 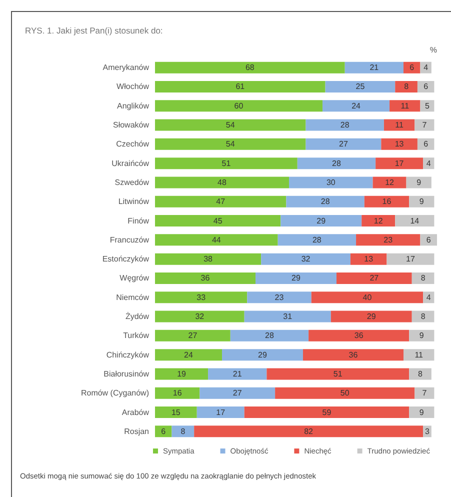 I want to click on data-label: 45, so click(x=218, y=221).